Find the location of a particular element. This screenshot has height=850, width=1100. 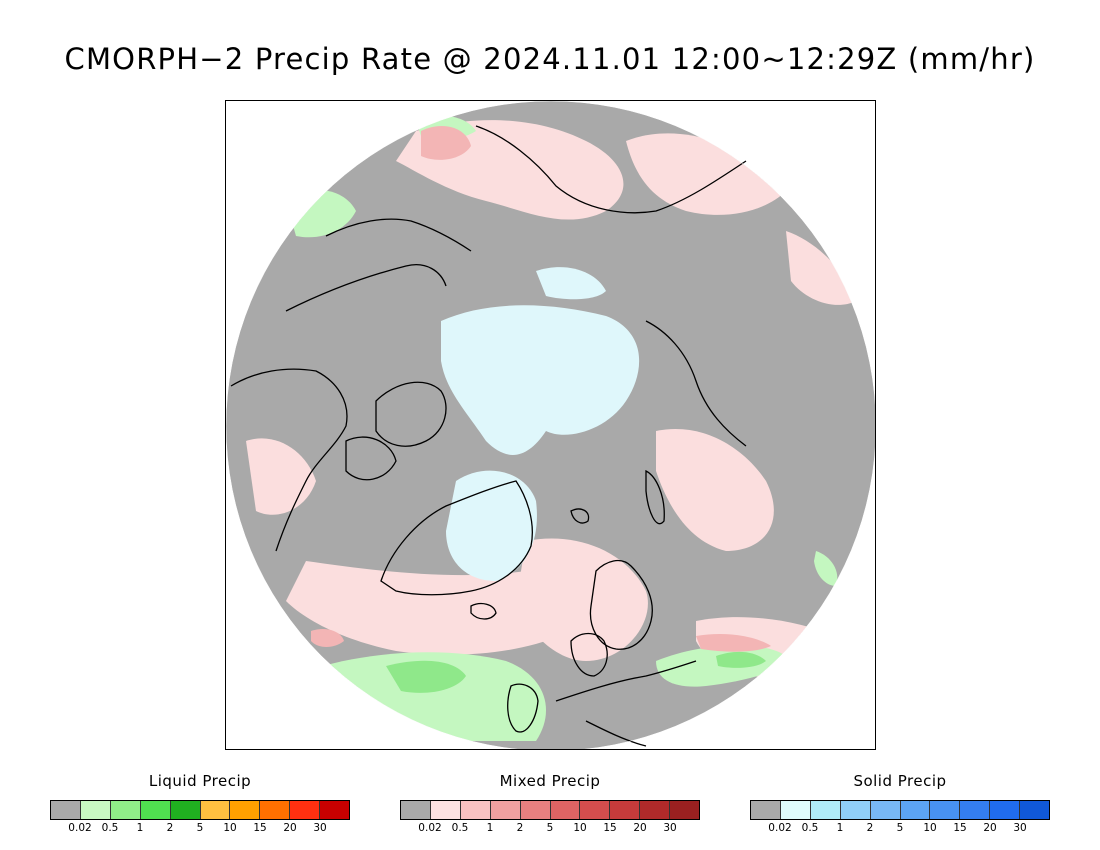

legend-liquid: Liquid Precip 0.02 0.5 1 2 5 10 15 20 30 is located at coordinates (200, 804).